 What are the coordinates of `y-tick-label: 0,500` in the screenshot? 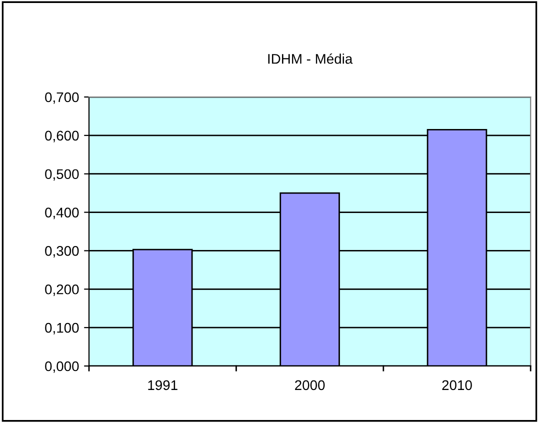 It's located at (62, 175).